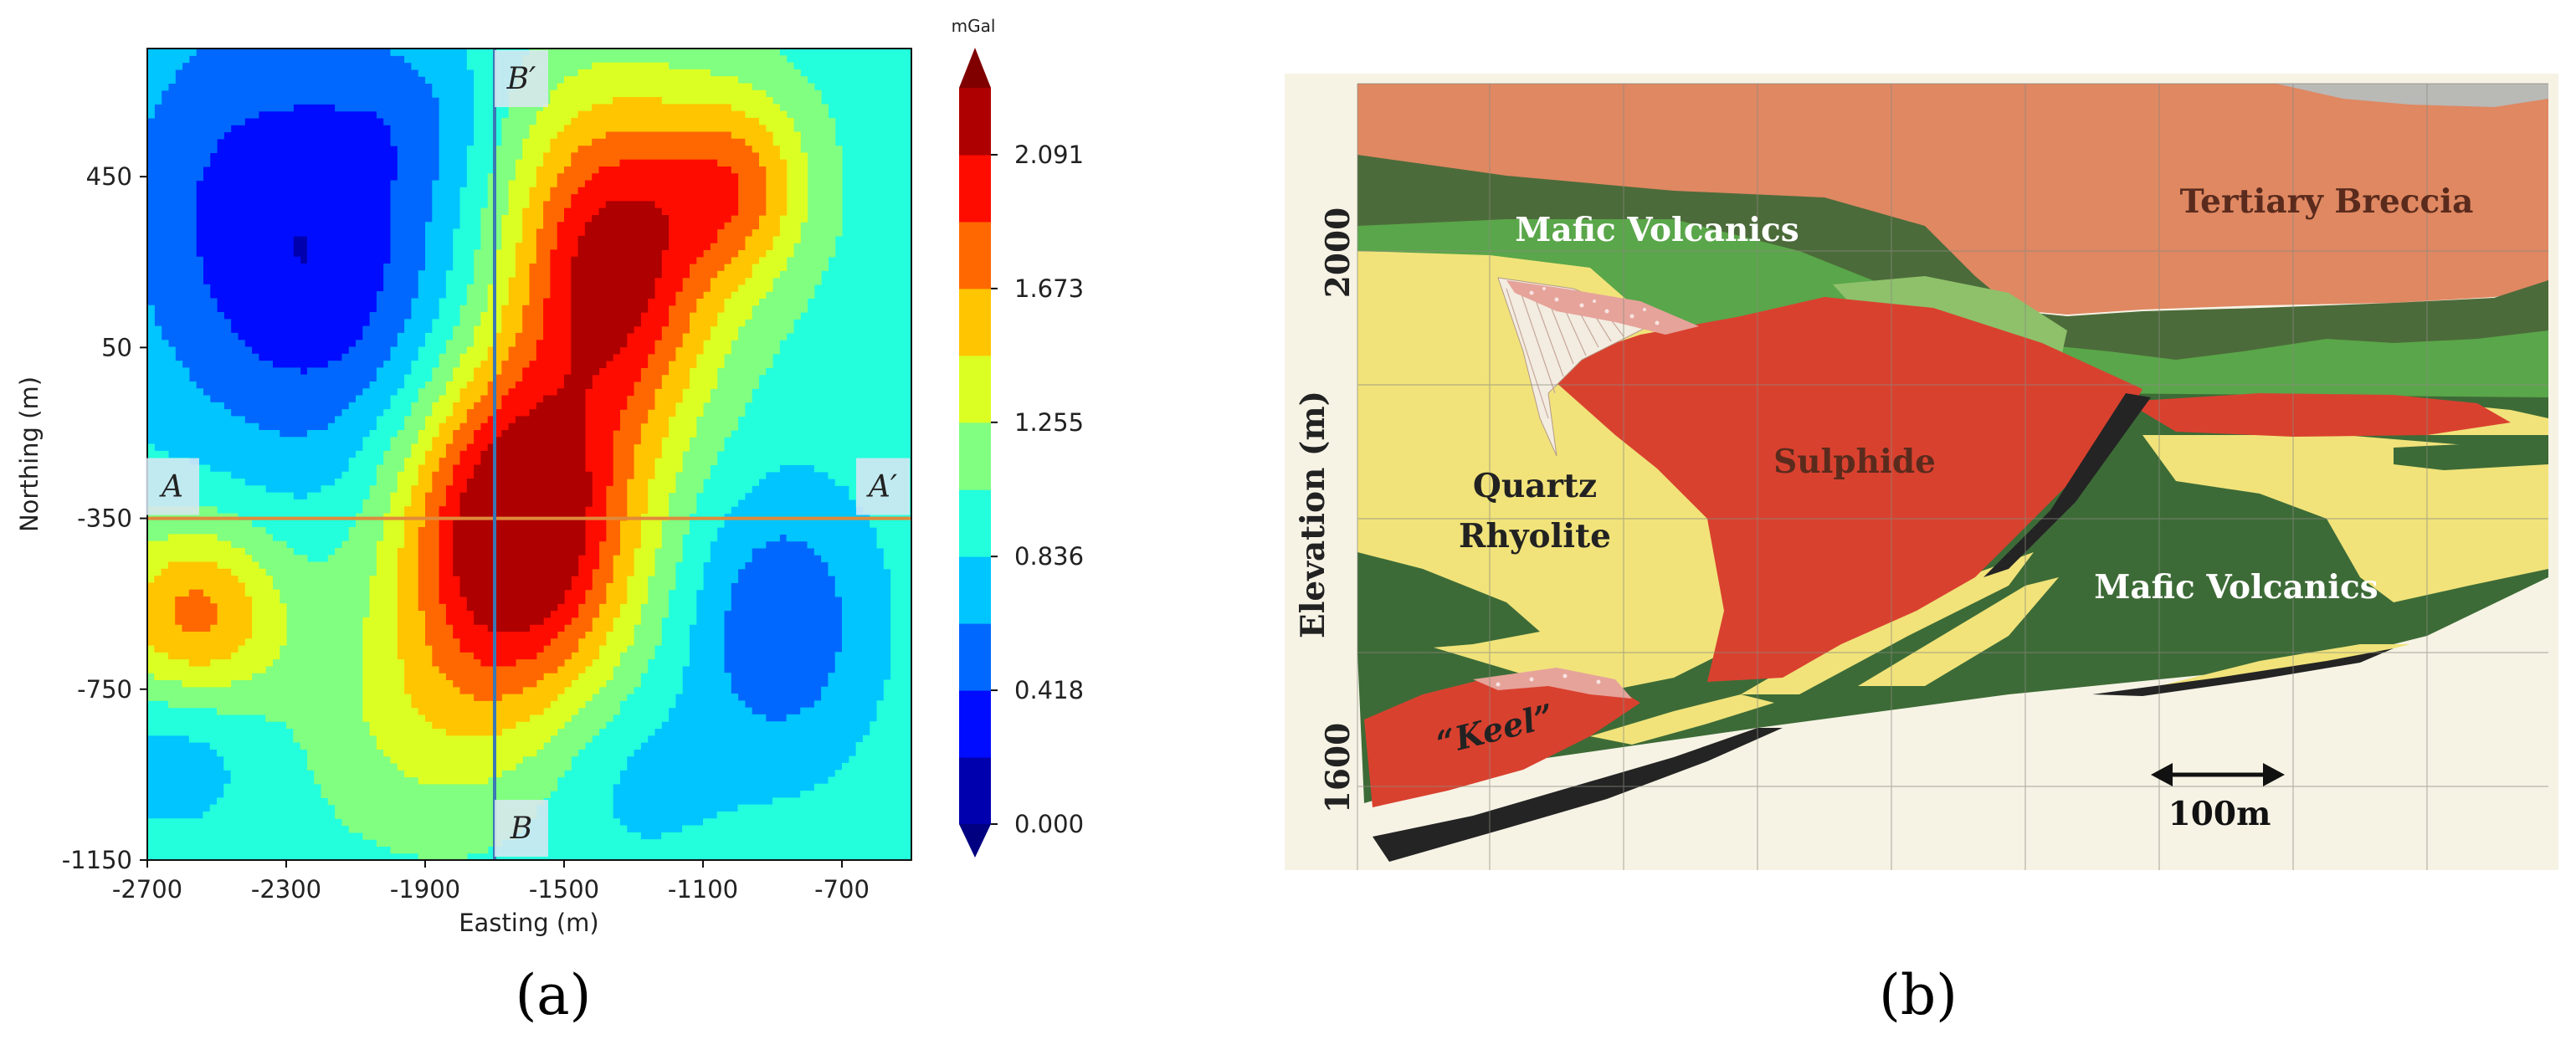 The height and width of the screenshot is (1060, 2576). What do you see at coordinates (1535, 536) in the screenshot?
I see `label-rhyolite: Rhyolite` at bounding box center [1535, 536].